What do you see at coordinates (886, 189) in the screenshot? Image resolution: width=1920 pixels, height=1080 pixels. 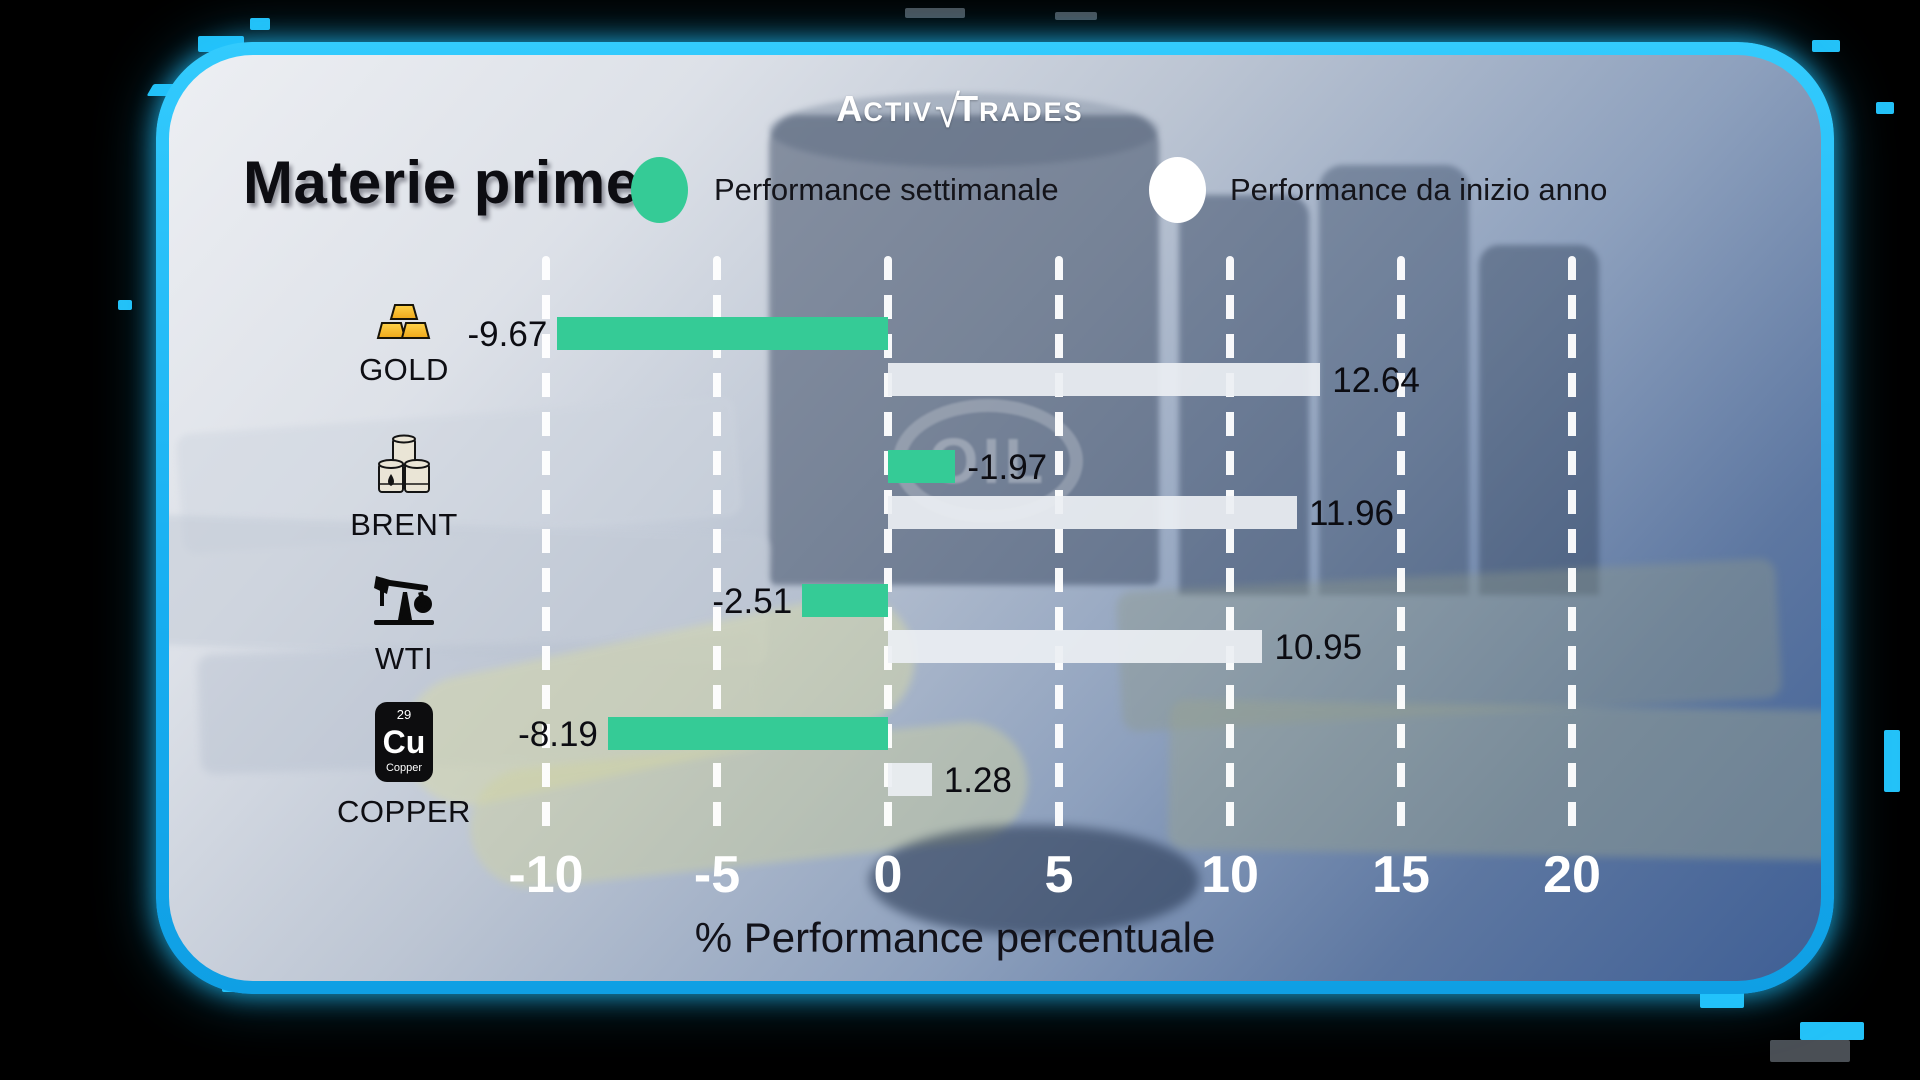 I see `legend-weekly-label: Performance settimanale` at bounding box center [886, 189].